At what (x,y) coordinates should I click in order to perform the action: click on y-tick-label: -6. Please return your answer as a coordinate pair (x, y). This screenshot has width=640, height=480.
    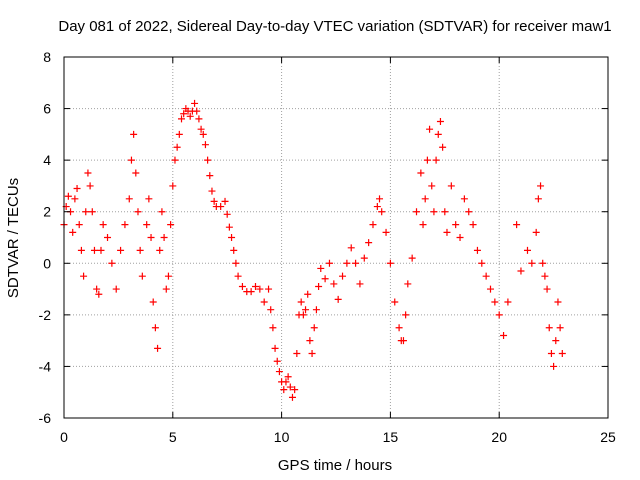
    Looking at the image, I should click on (45, 418).